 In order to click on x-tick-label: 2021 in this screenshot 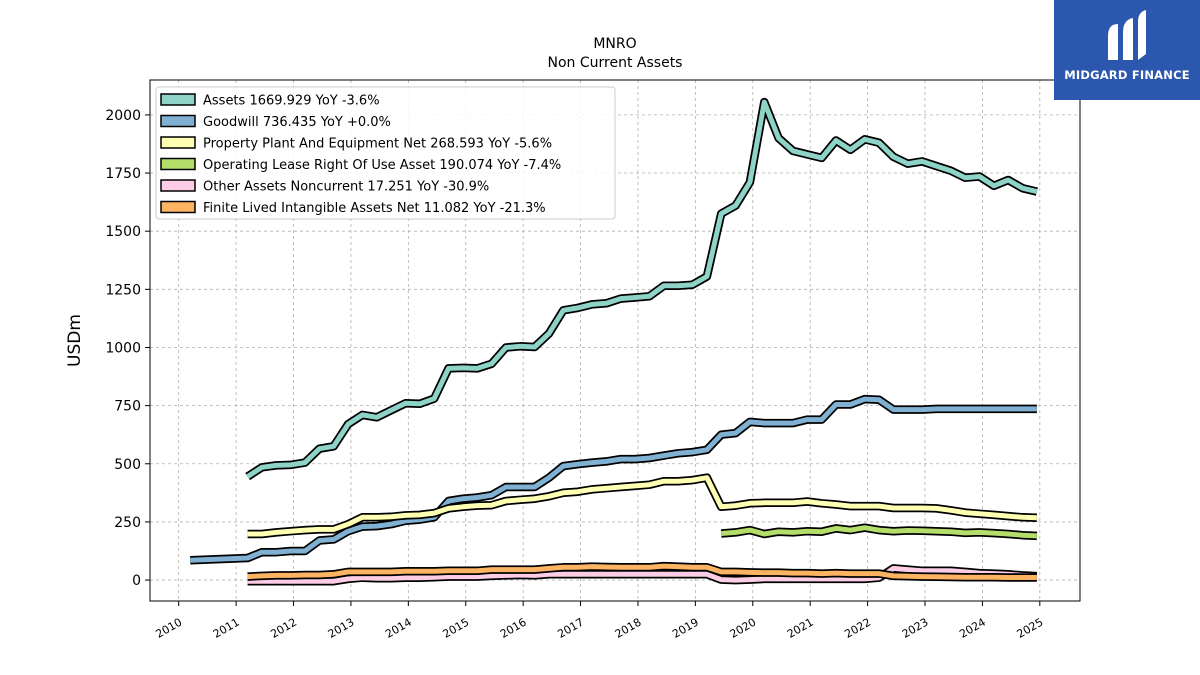, I will do `click(800, 628)`.